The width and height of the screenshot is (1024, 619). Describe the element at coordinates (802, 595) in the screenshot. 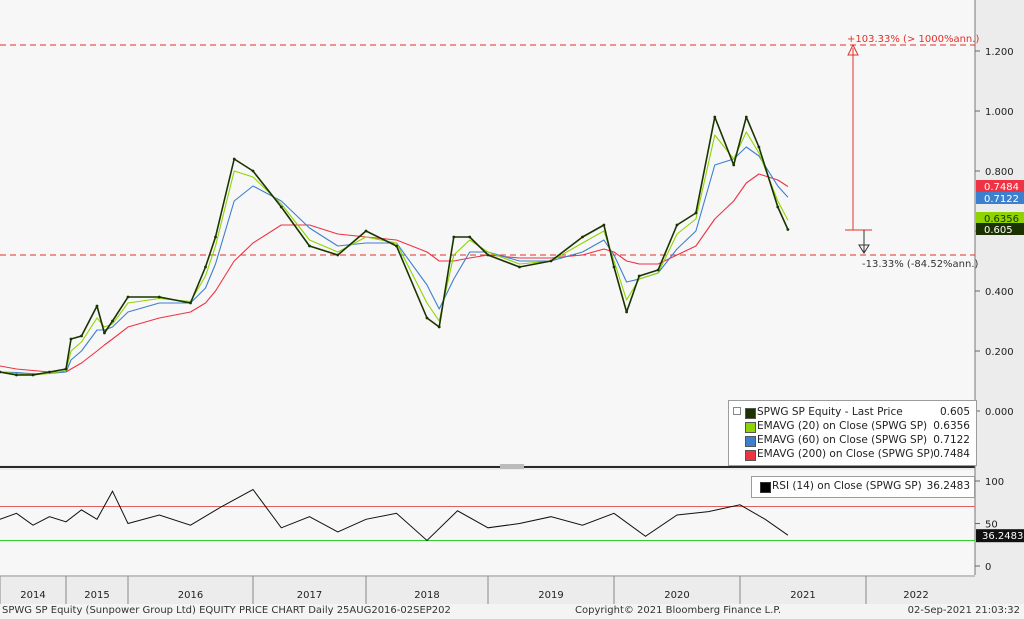

I see `x-tick-label: 2021` at that location.